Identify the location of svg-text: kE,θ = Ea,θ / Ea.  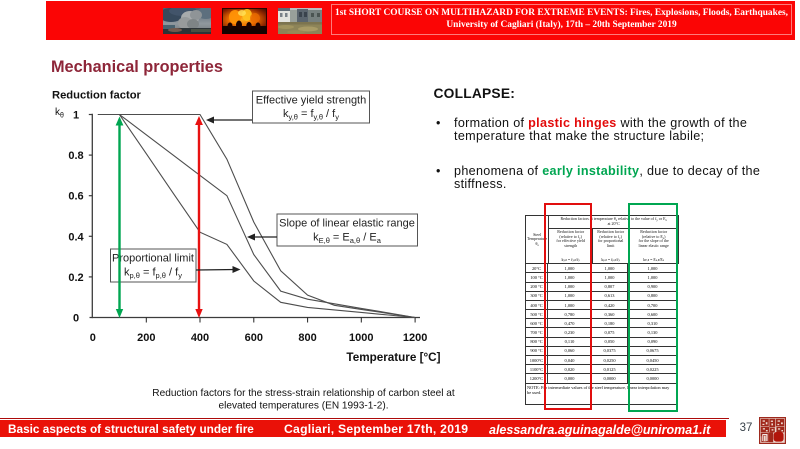
(347, 239).